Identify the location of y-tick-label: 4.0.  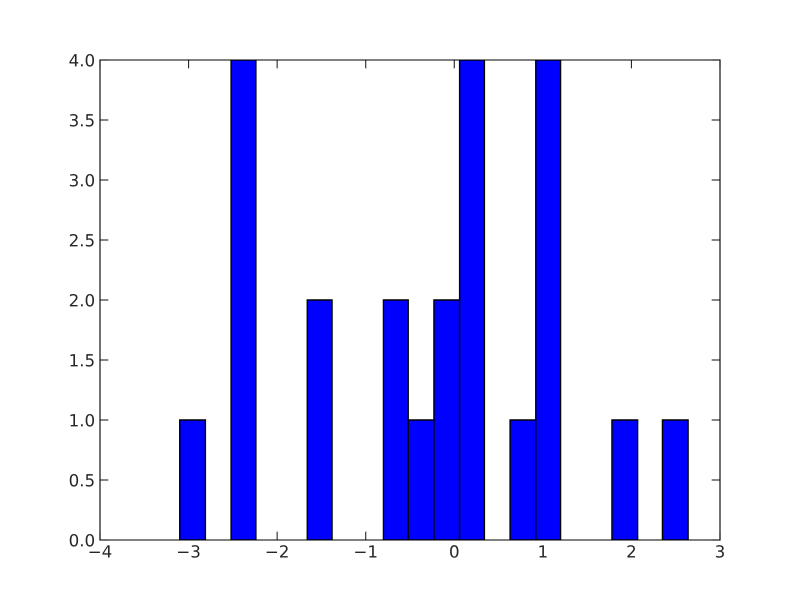
(81, 60).